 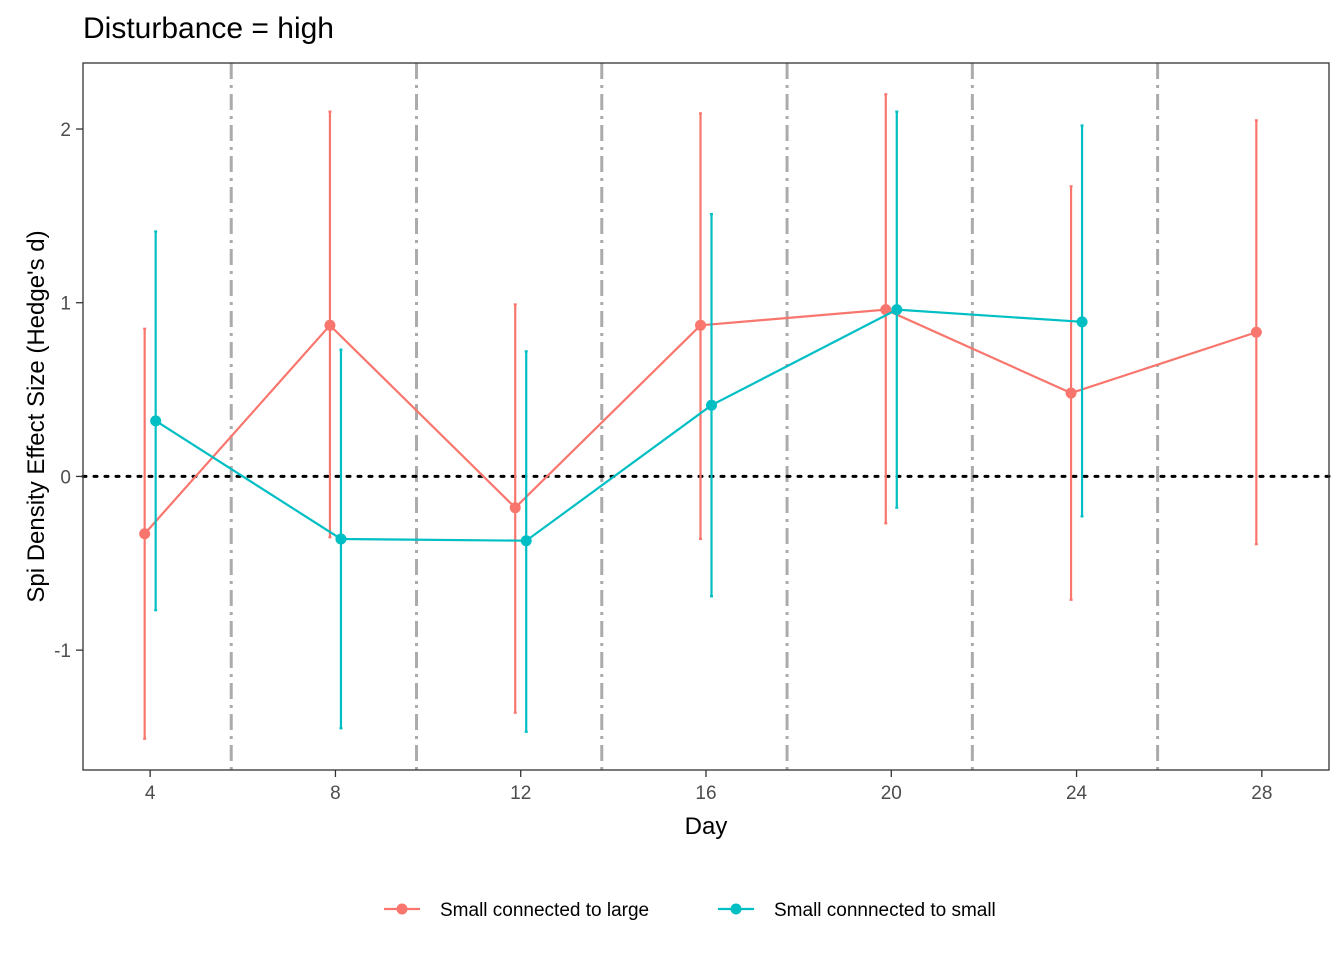 What do you see at coordinates (1261, 793) in the screenshot?
I see `x-tick-label: 28` at bounding box center [1261, 793].